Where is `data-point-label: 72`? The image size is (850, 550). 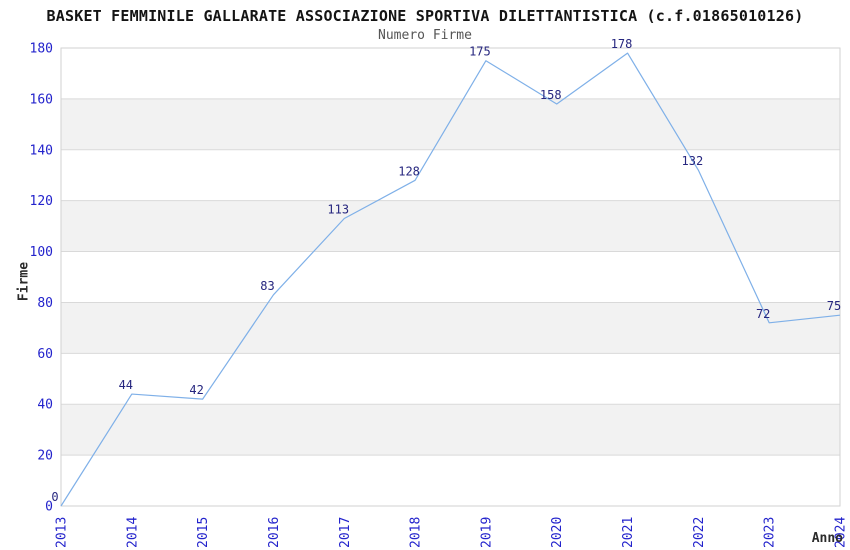
data-point-label: 72 is located at coordinates (763, 314).